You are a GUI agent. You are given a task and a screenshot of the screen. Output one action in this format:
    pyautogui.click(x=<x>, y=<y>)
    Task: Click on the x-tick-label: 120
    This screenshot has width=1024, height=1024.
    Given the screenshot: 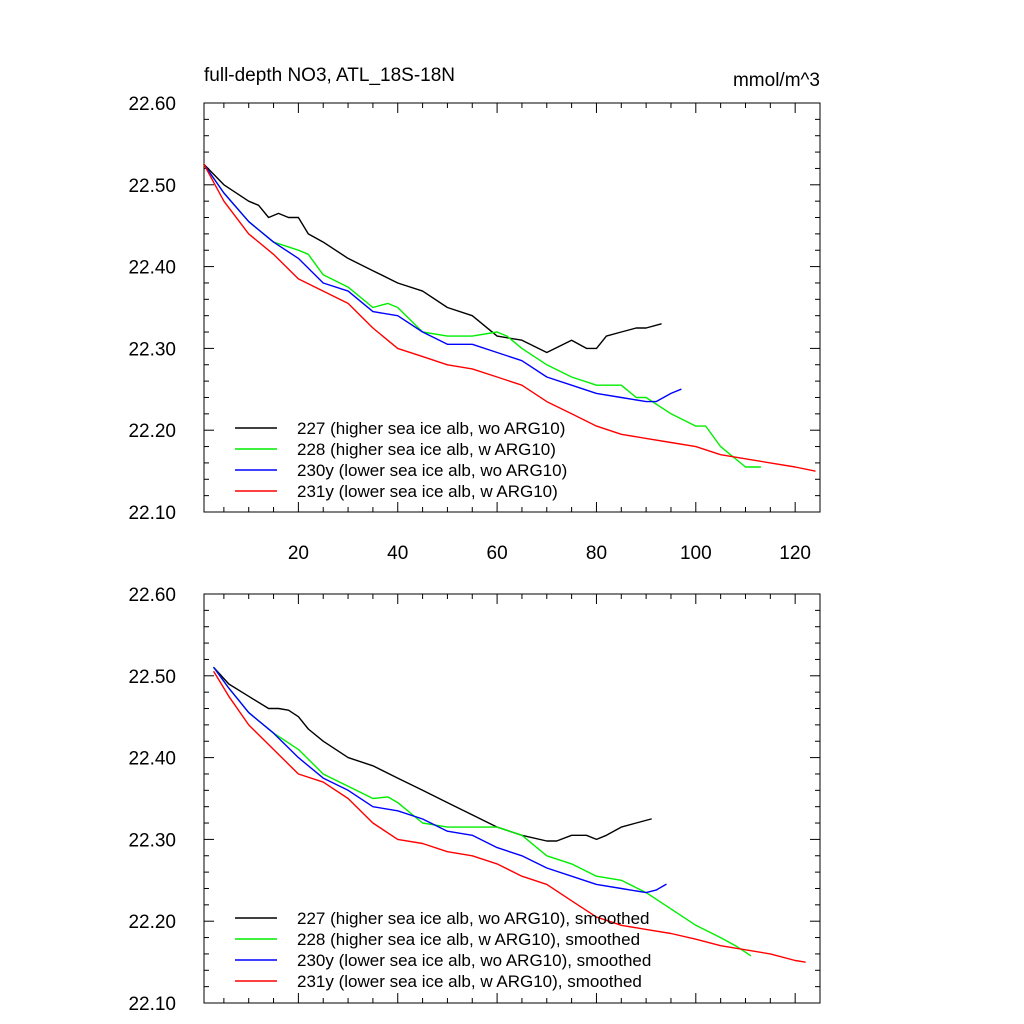 What is the action you would take?
    pyautogui.click(x=795, y=553)
    